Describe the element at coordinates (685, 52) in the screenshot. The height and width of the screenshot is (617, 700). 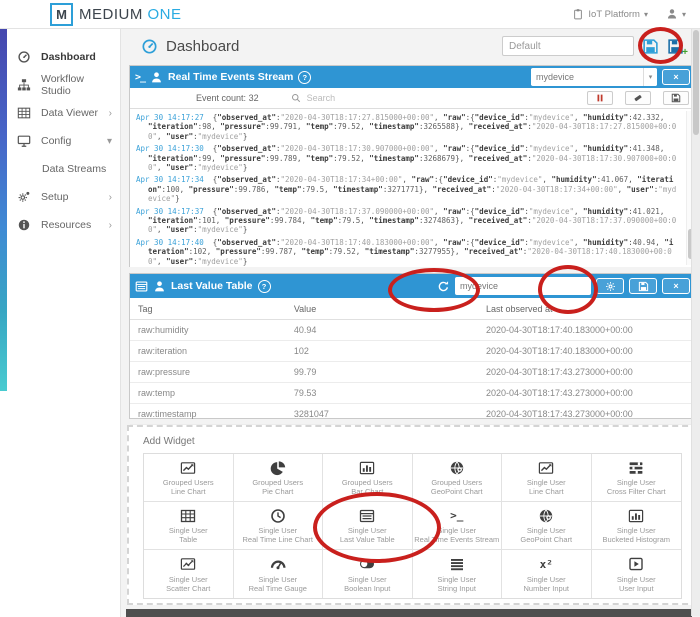
I see `plus-icon: +` at that location.